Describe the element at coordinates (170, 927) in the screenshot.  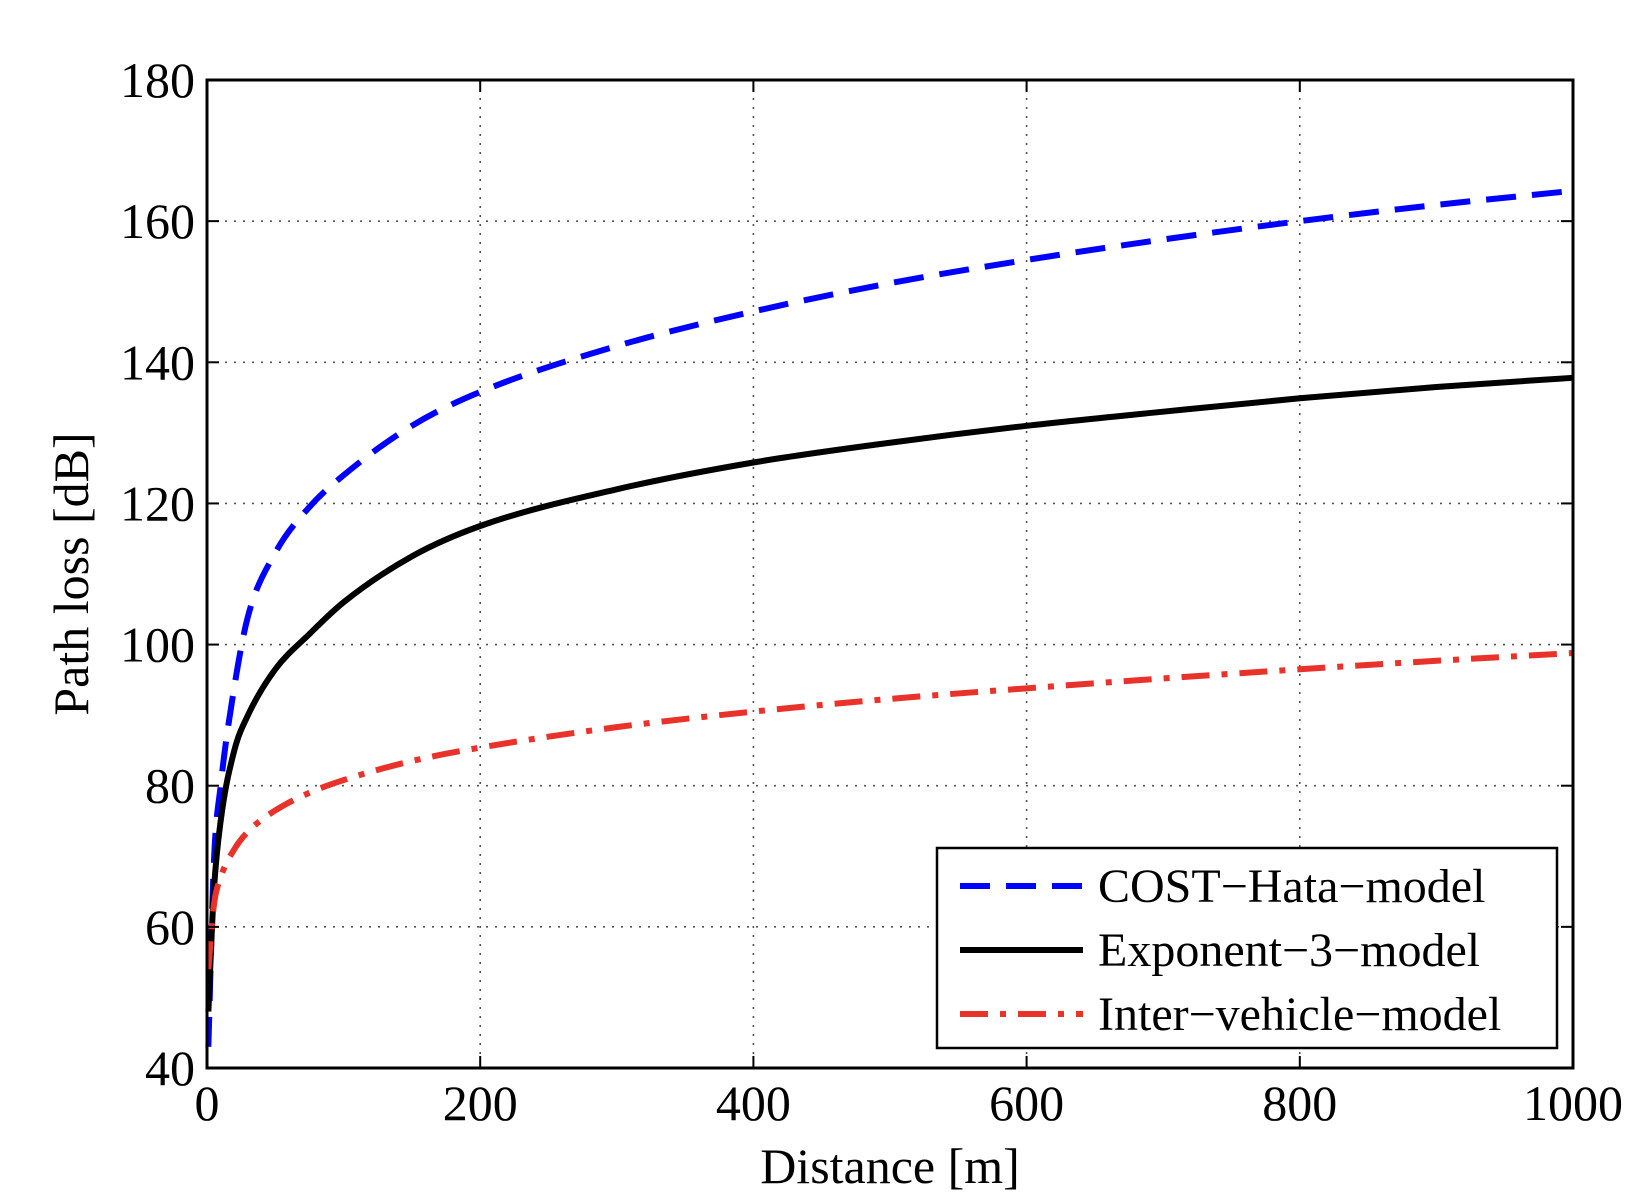
I see `y-tick-label-60: 60` at that location.